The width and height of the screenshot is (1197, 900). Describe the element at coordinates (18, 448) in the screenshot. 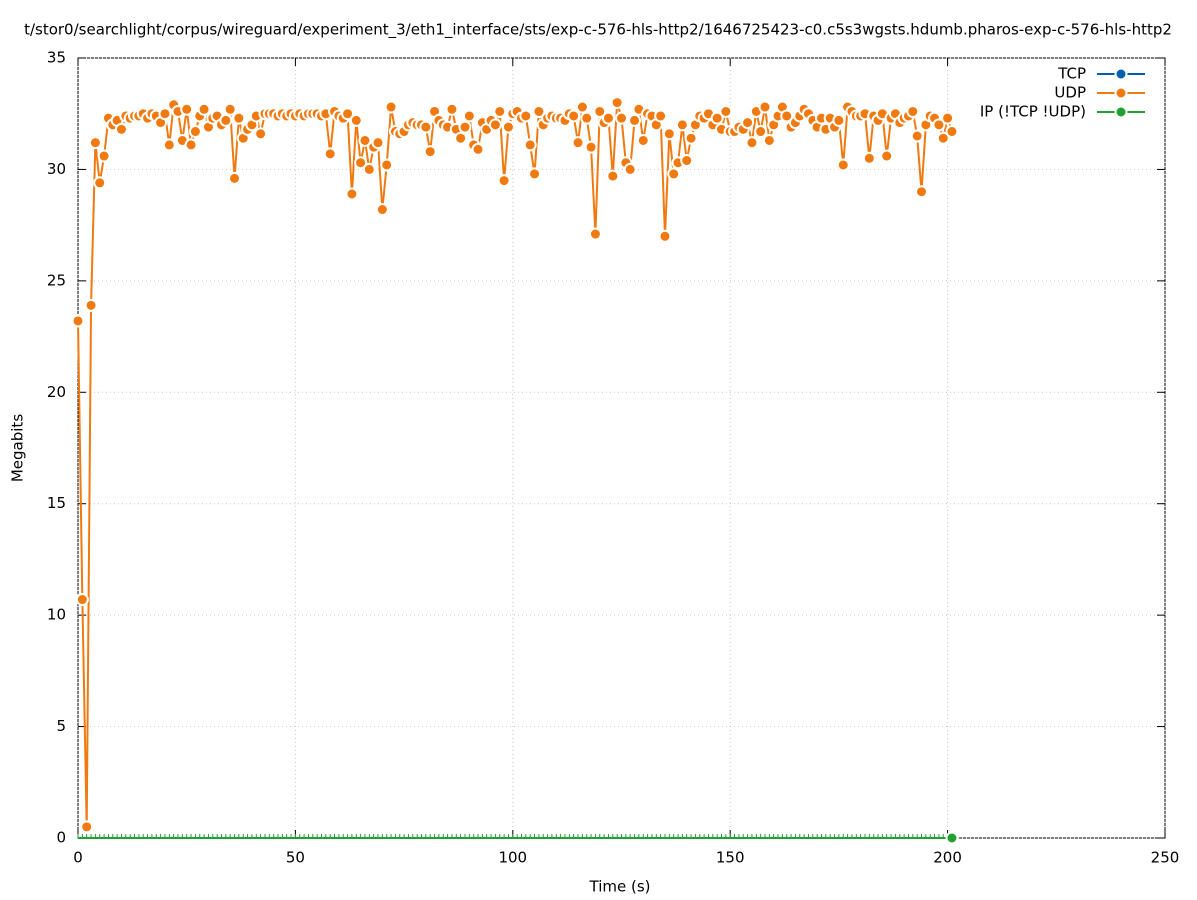

I see `y-axis-label: Megabits` at that location.